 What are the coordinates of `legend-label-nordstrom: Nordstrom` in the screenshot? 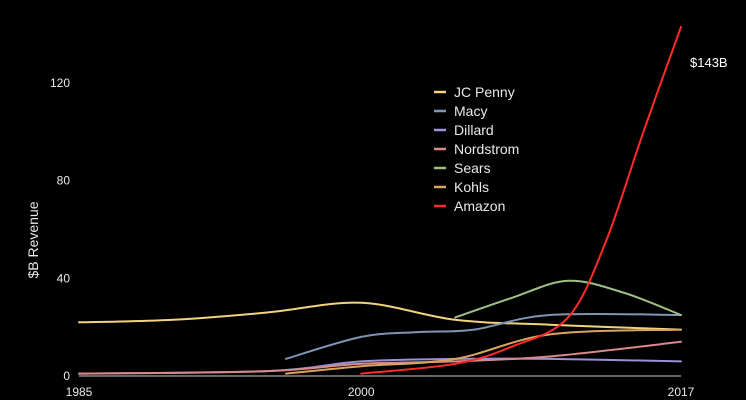 It's located at (486, 149).